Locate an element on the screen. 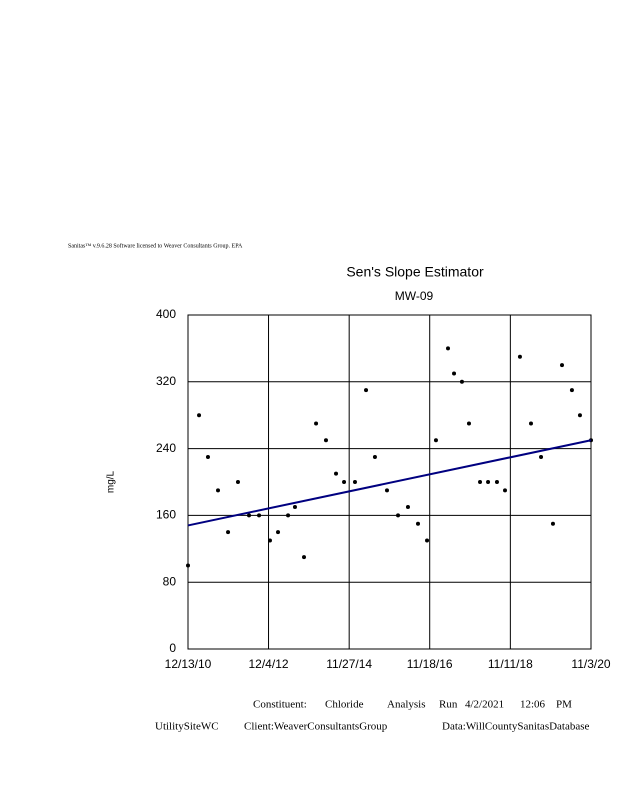 The image size is (618, 800). footer-text: 4/2/2021 is located at coordinates (484, 705).